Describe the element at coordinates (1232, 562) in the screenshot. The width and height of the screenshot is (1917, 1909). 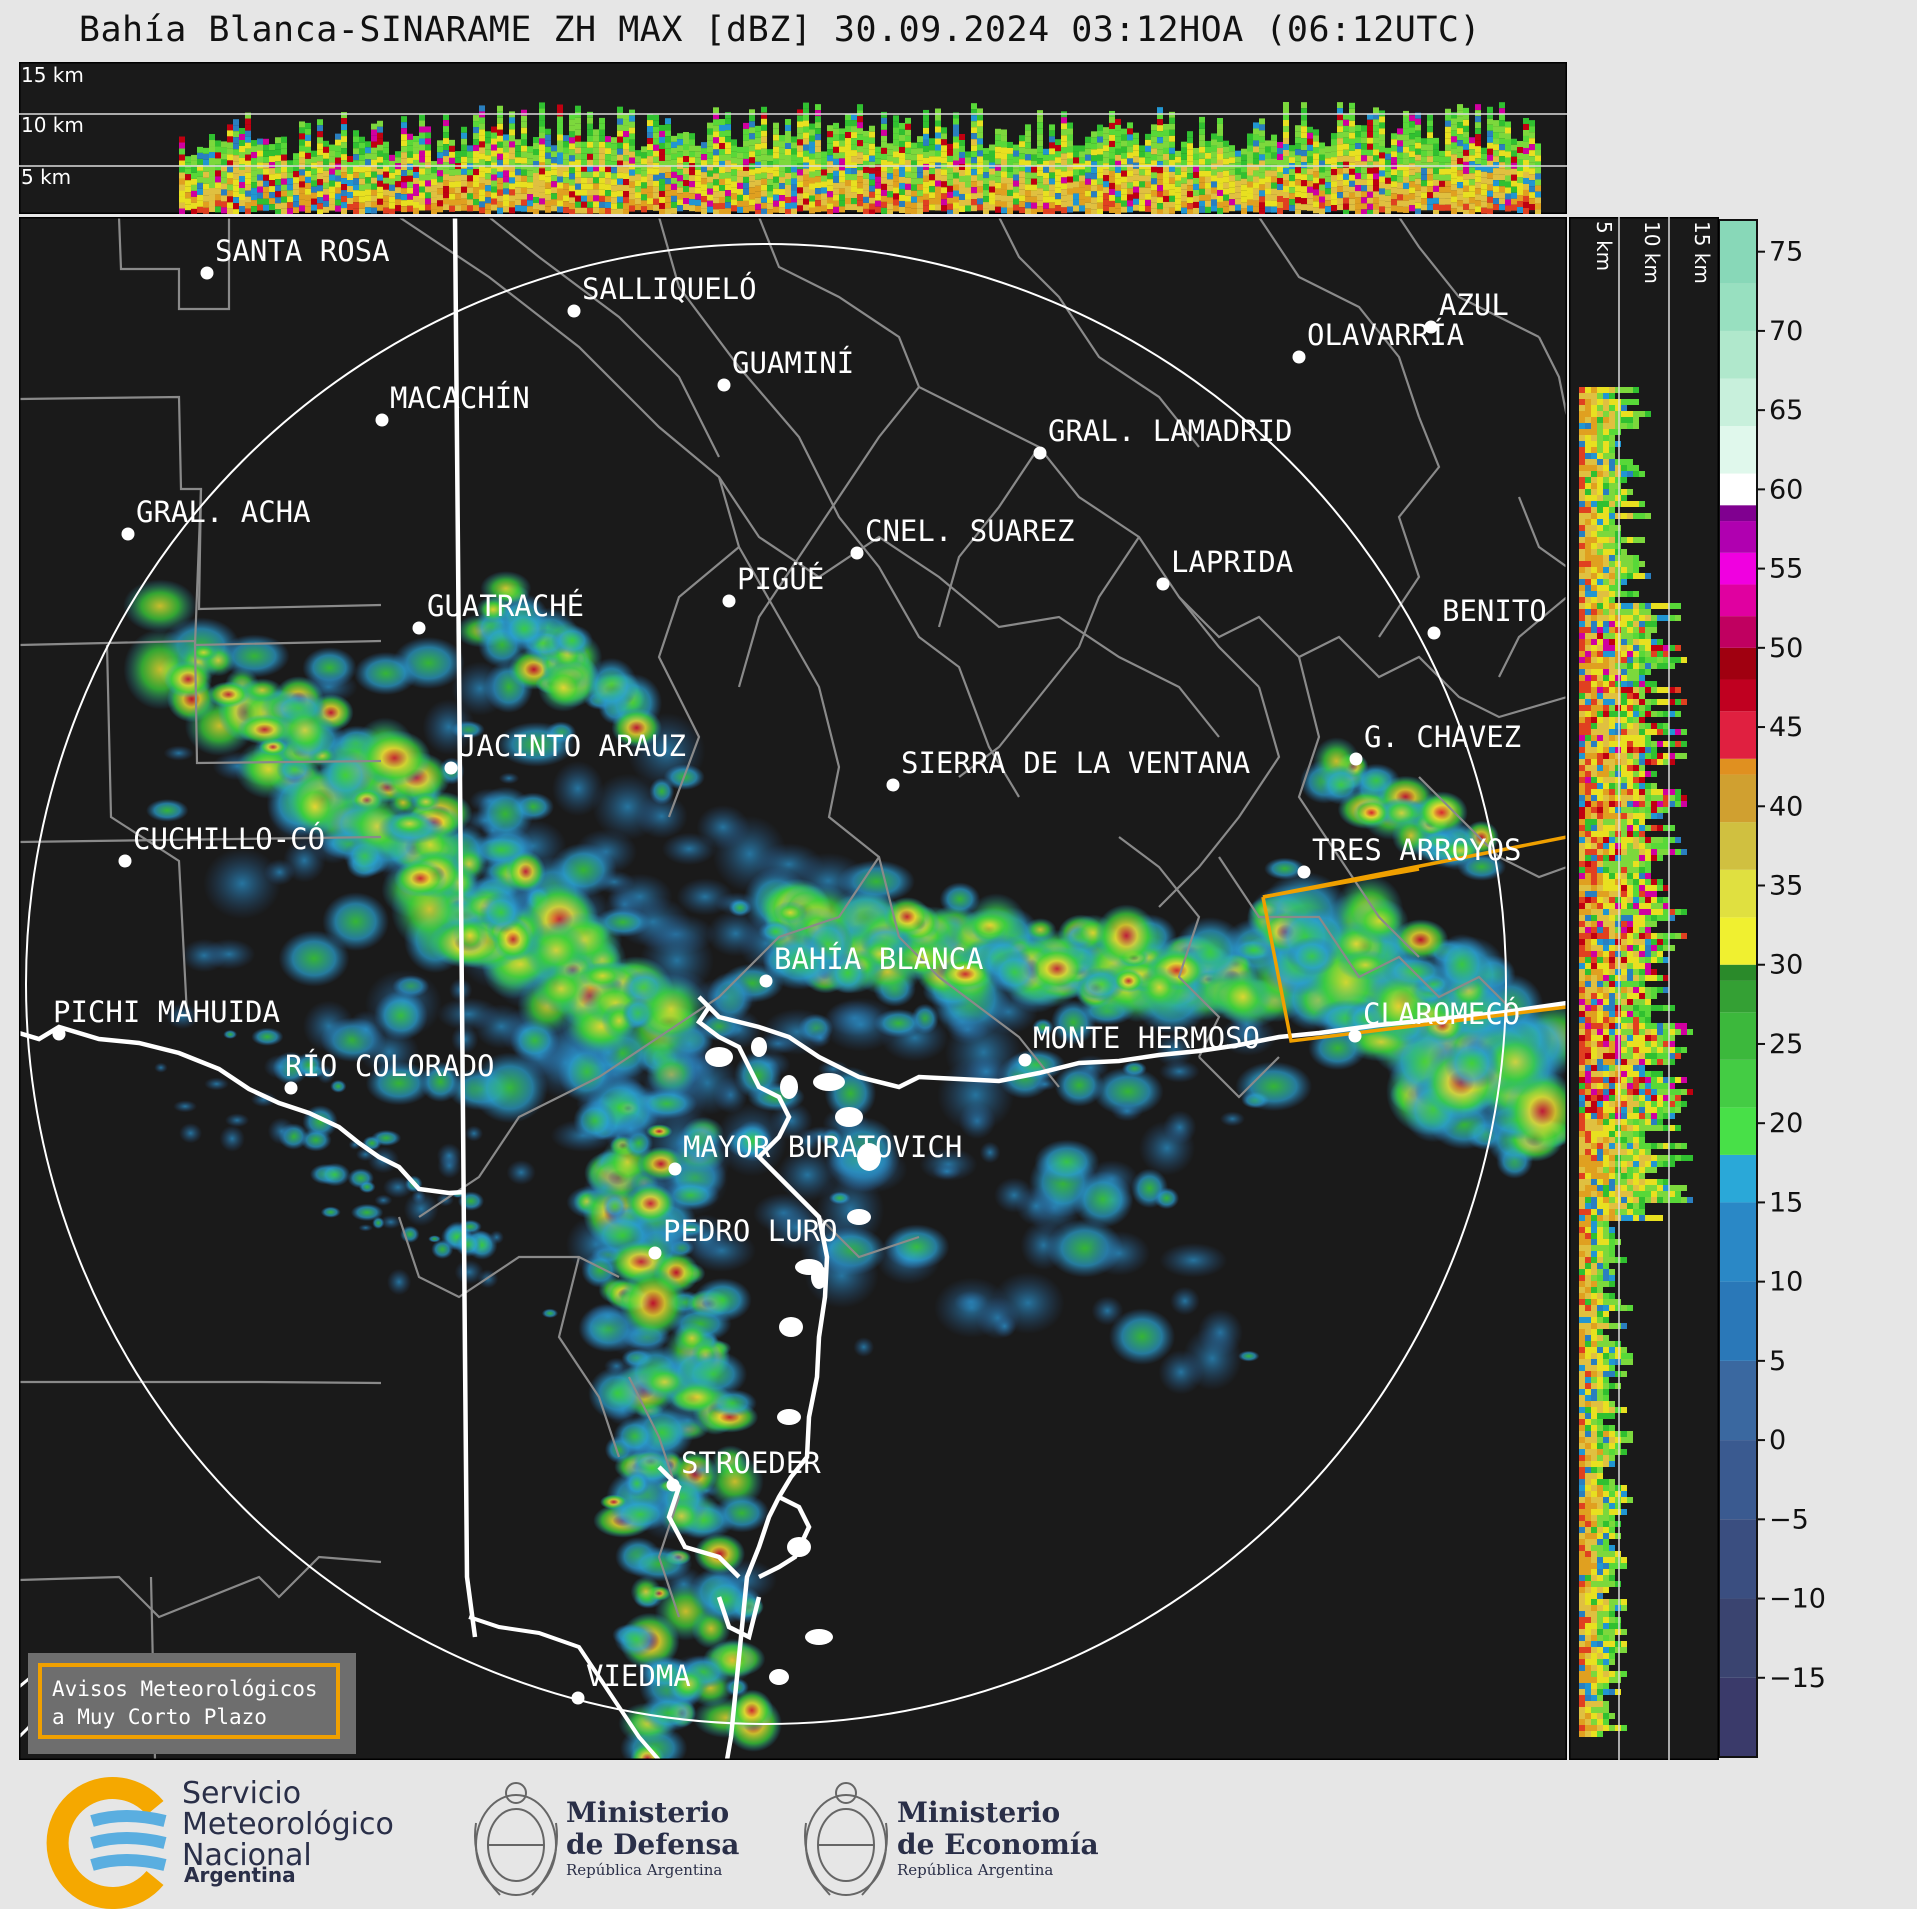
I see `city-label: LAPRIDA` at that location.